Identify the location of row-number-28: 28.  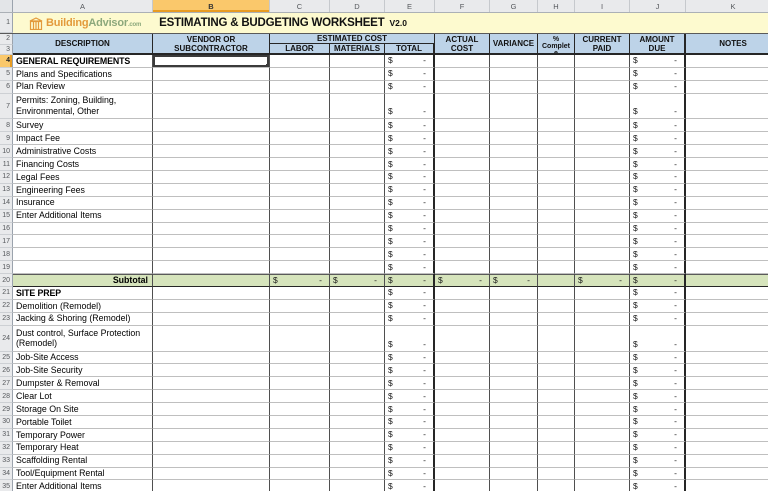
(6, 397).